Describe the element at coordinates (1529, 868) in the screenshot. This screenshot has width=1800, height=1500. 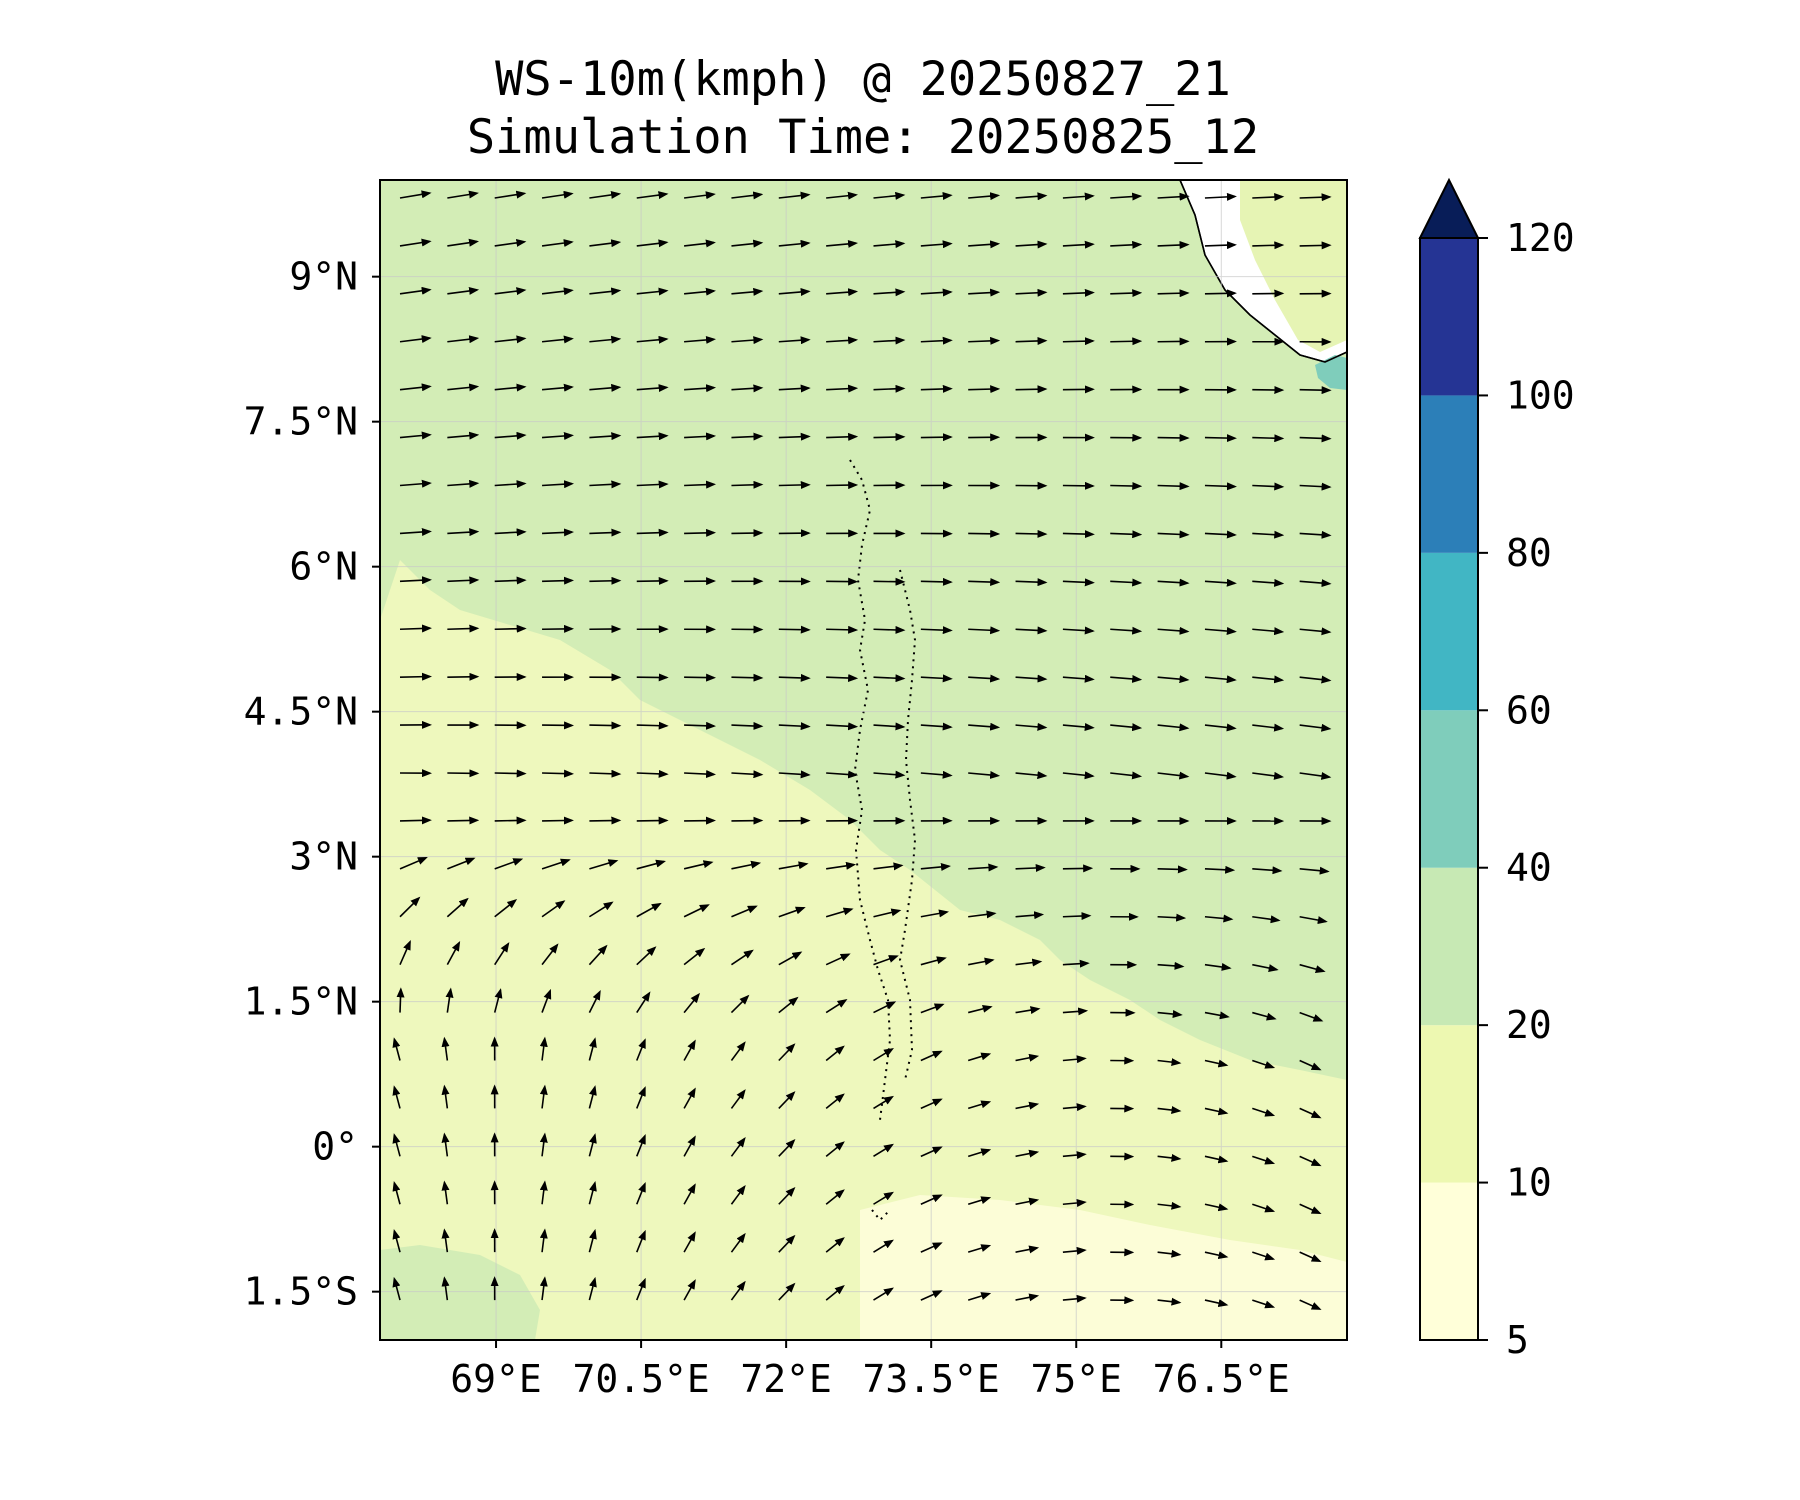
I see `colorbar-tick-label: 40` at that location.